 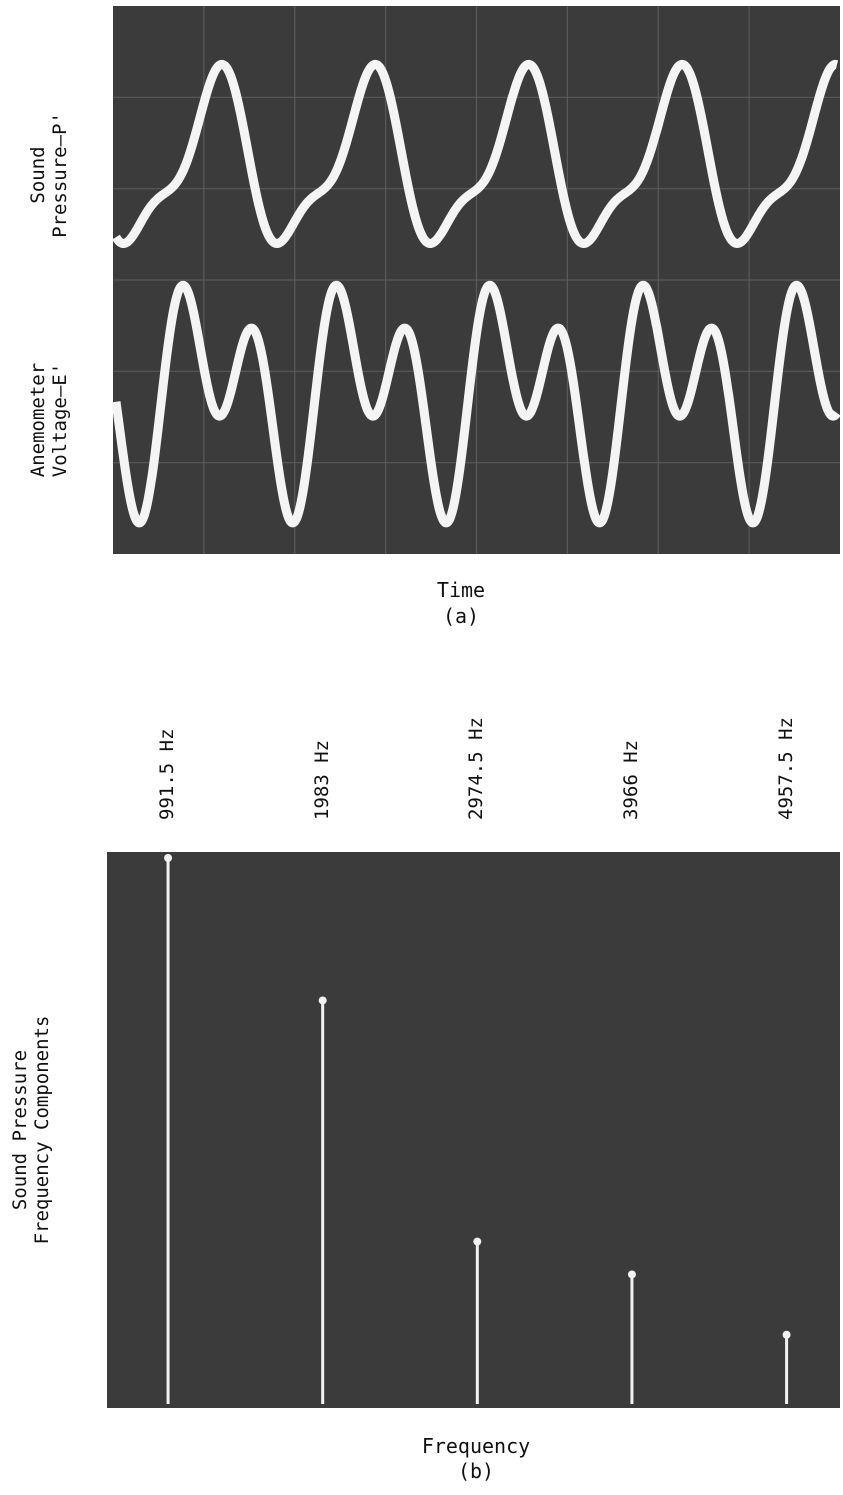 I want to click on frequency-label-1: 991.5 Hz, so click(x=167, y=774).